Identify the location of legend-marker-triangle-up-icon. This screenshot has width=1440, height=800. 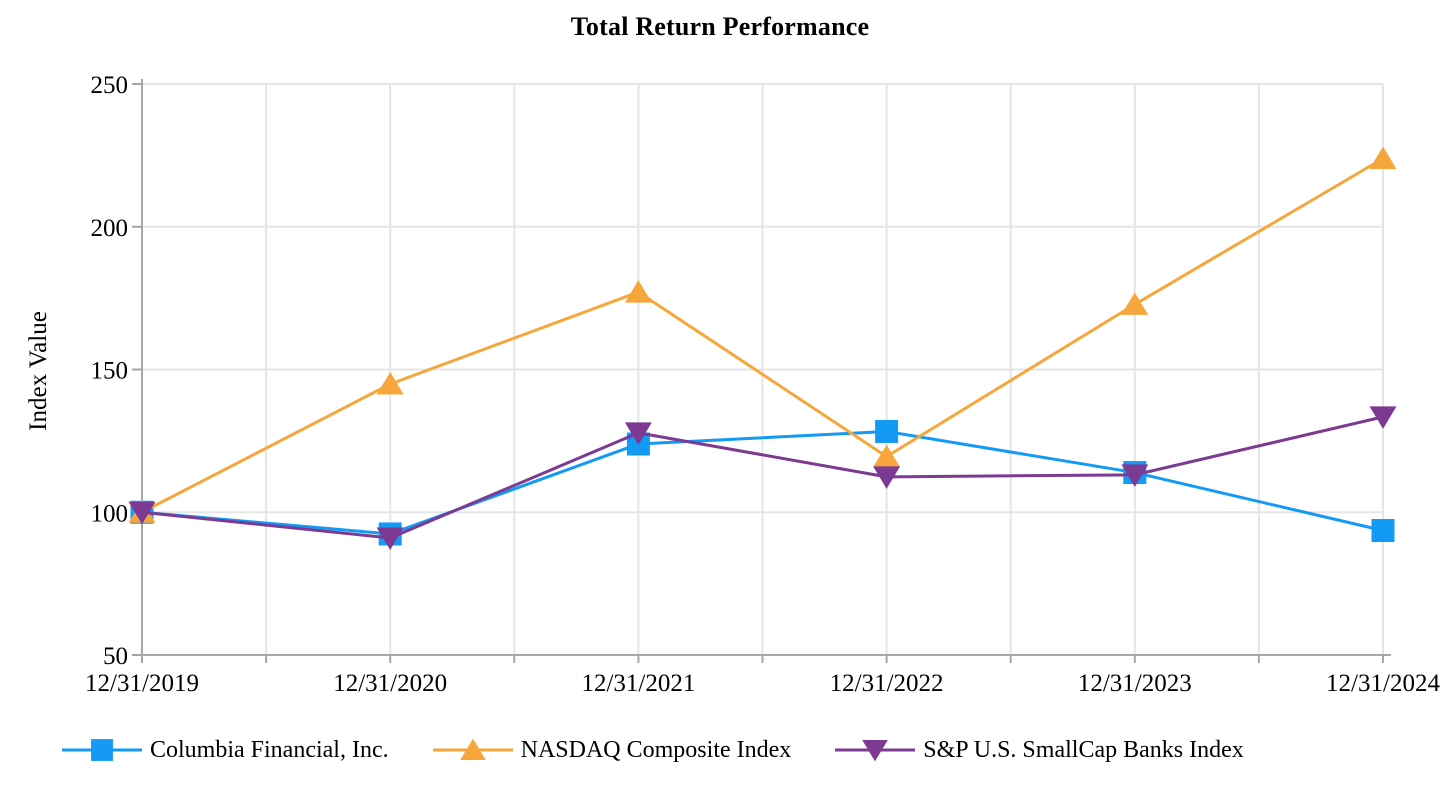
(472, 749).